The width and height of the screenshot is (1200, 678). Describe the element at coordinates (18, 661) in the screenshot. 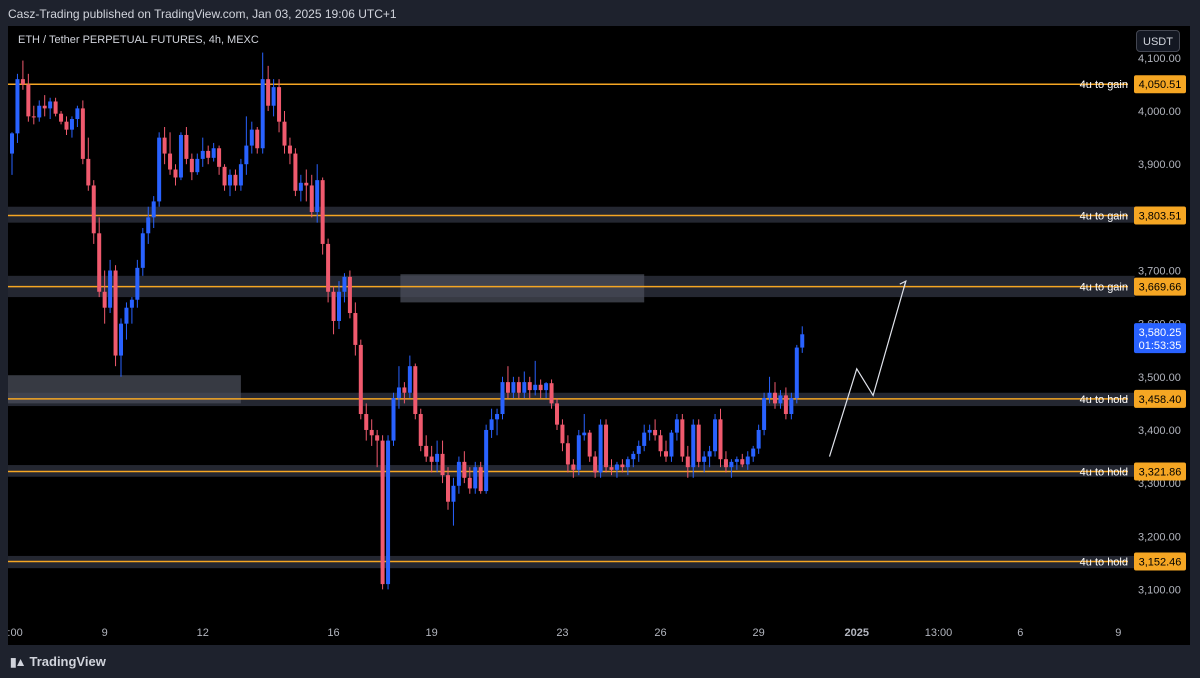

I see `tradingview-logo-icon: ▮▲` at that location.